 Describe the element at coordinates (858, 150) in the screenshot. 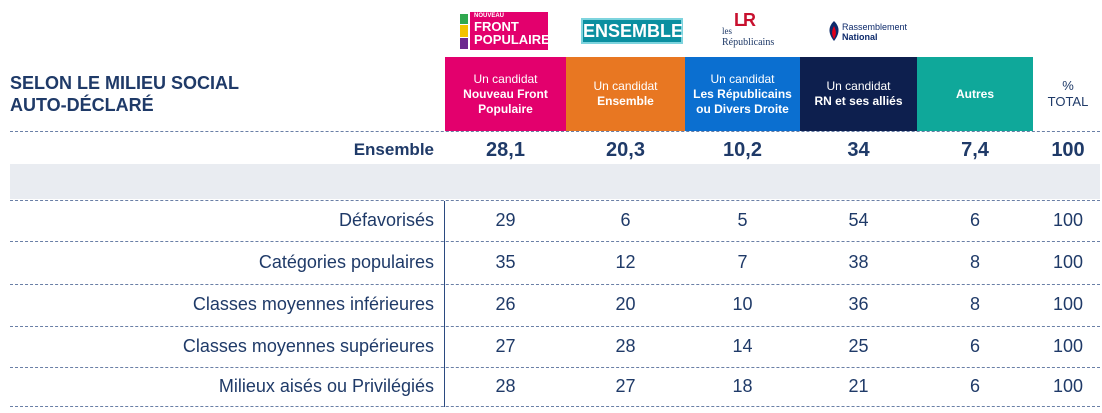

I see `summary-value-rn: 34` at that location.